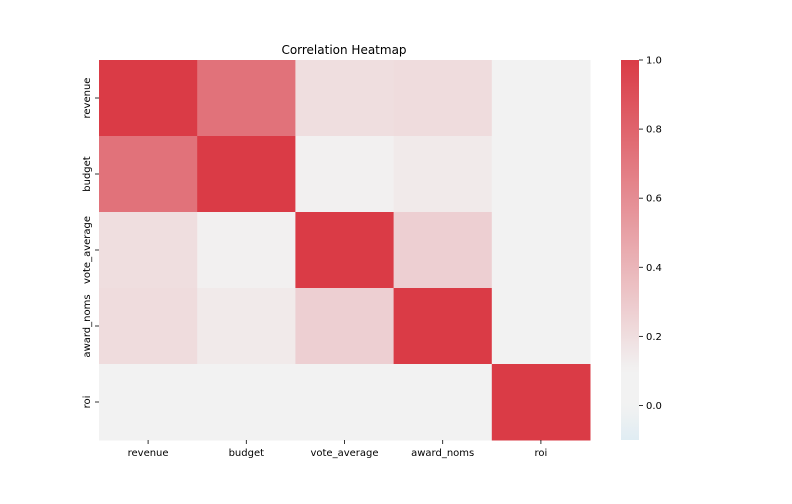 The height and width of the screenshot is (504, 792). I want to click on heatmap-cell-roi-revenue, so click(148, 402).